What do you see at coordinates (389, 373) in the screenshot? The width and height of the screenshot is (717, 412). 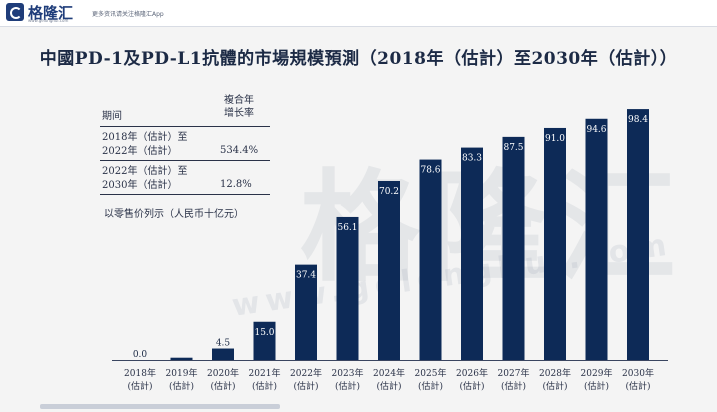 I see `x-tick-label: 2024年` at bounding box center [389, 373].